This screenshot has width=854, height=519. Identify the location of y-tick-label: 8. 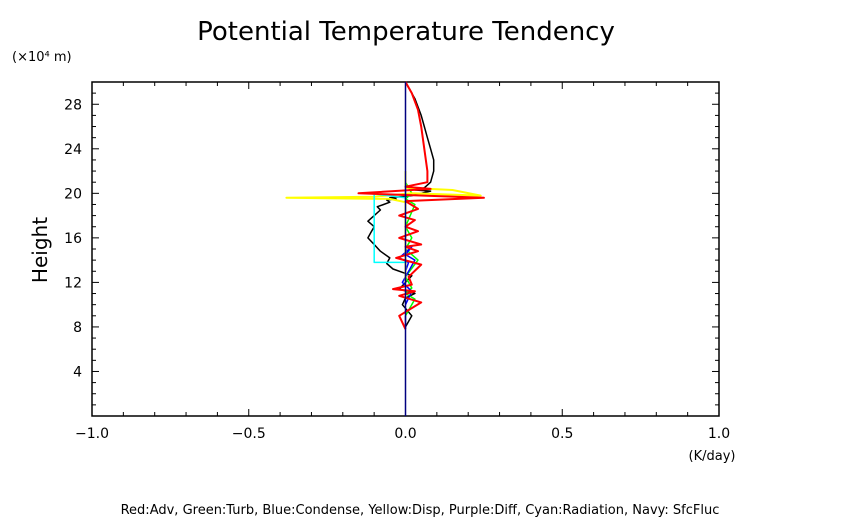
(77, 328).